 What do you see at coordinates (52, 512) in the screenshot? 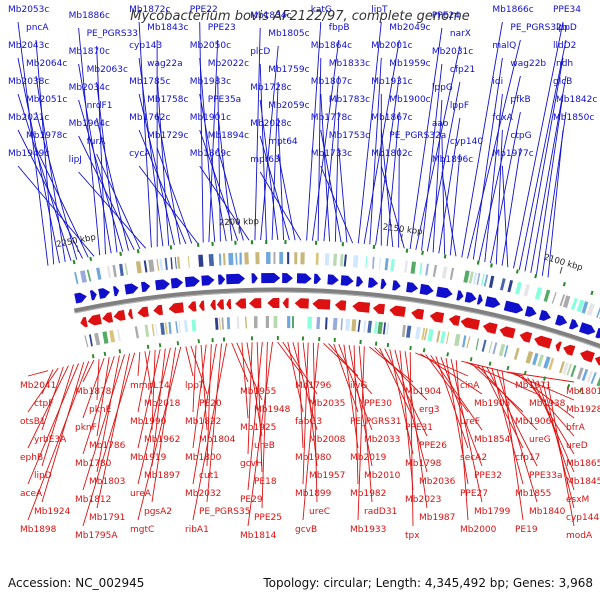
I see `reverse-gene-label: Mb1924` at bounding box center [52, 512].